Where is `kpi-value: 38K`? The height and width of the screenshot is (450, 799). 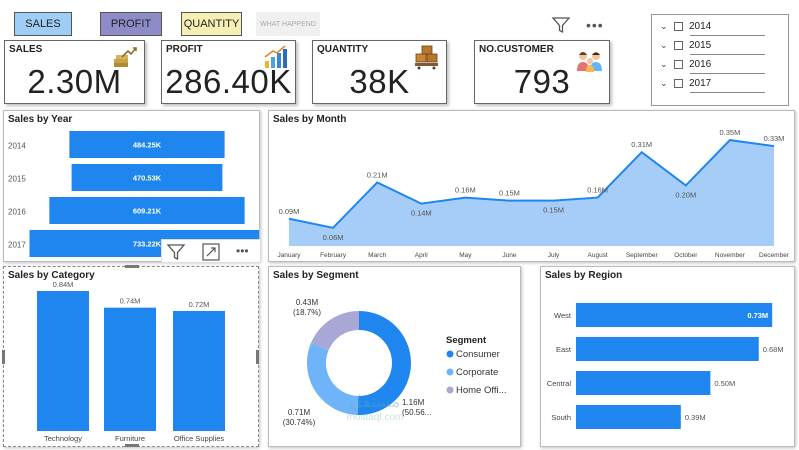
kpi-value: 38K is located at coordinates (379, 81).